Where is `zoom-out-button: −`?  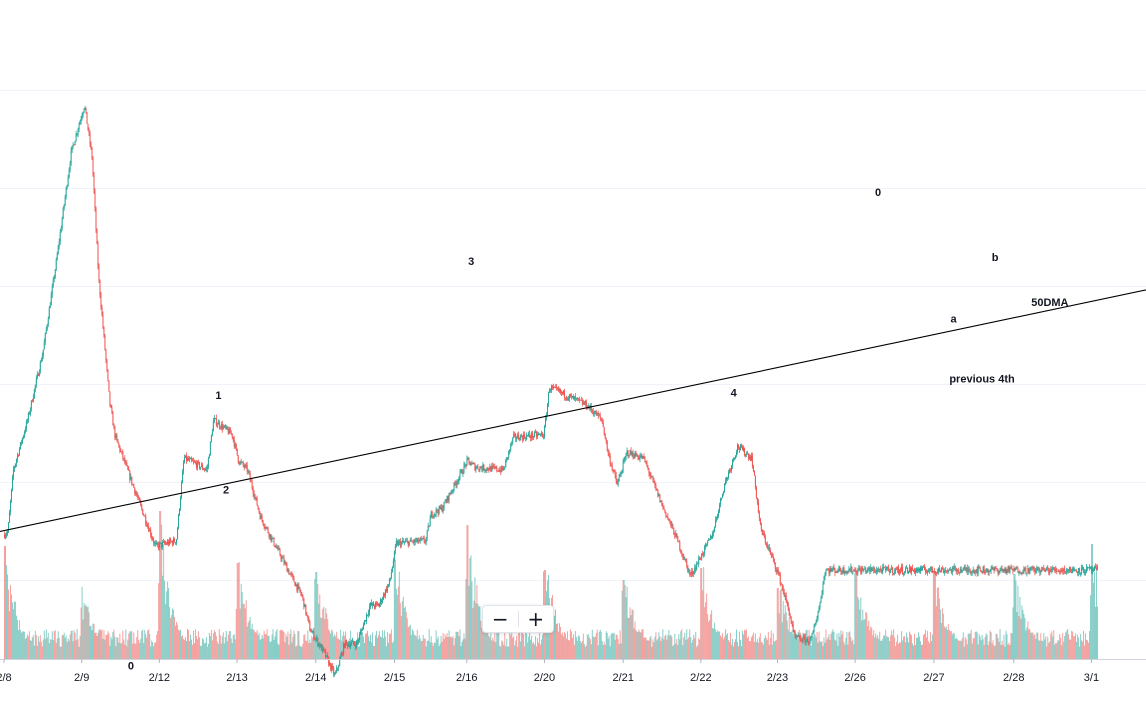
zoom-out-button: − is located at coordinates (500, 619).